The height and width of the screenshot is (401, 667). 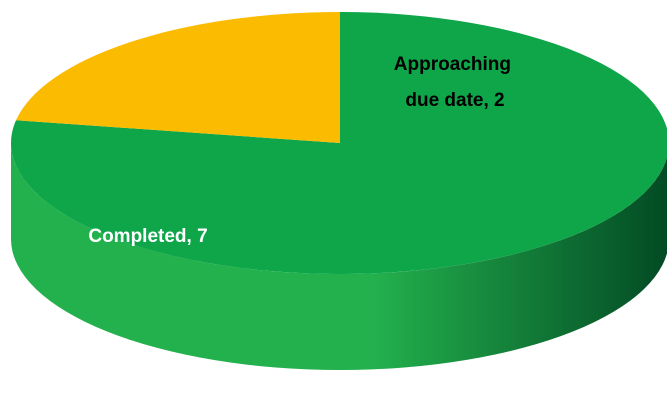 I want to click on data-label-approaching-due-date: Approaching due date, 2, so click(x=455, y=82).